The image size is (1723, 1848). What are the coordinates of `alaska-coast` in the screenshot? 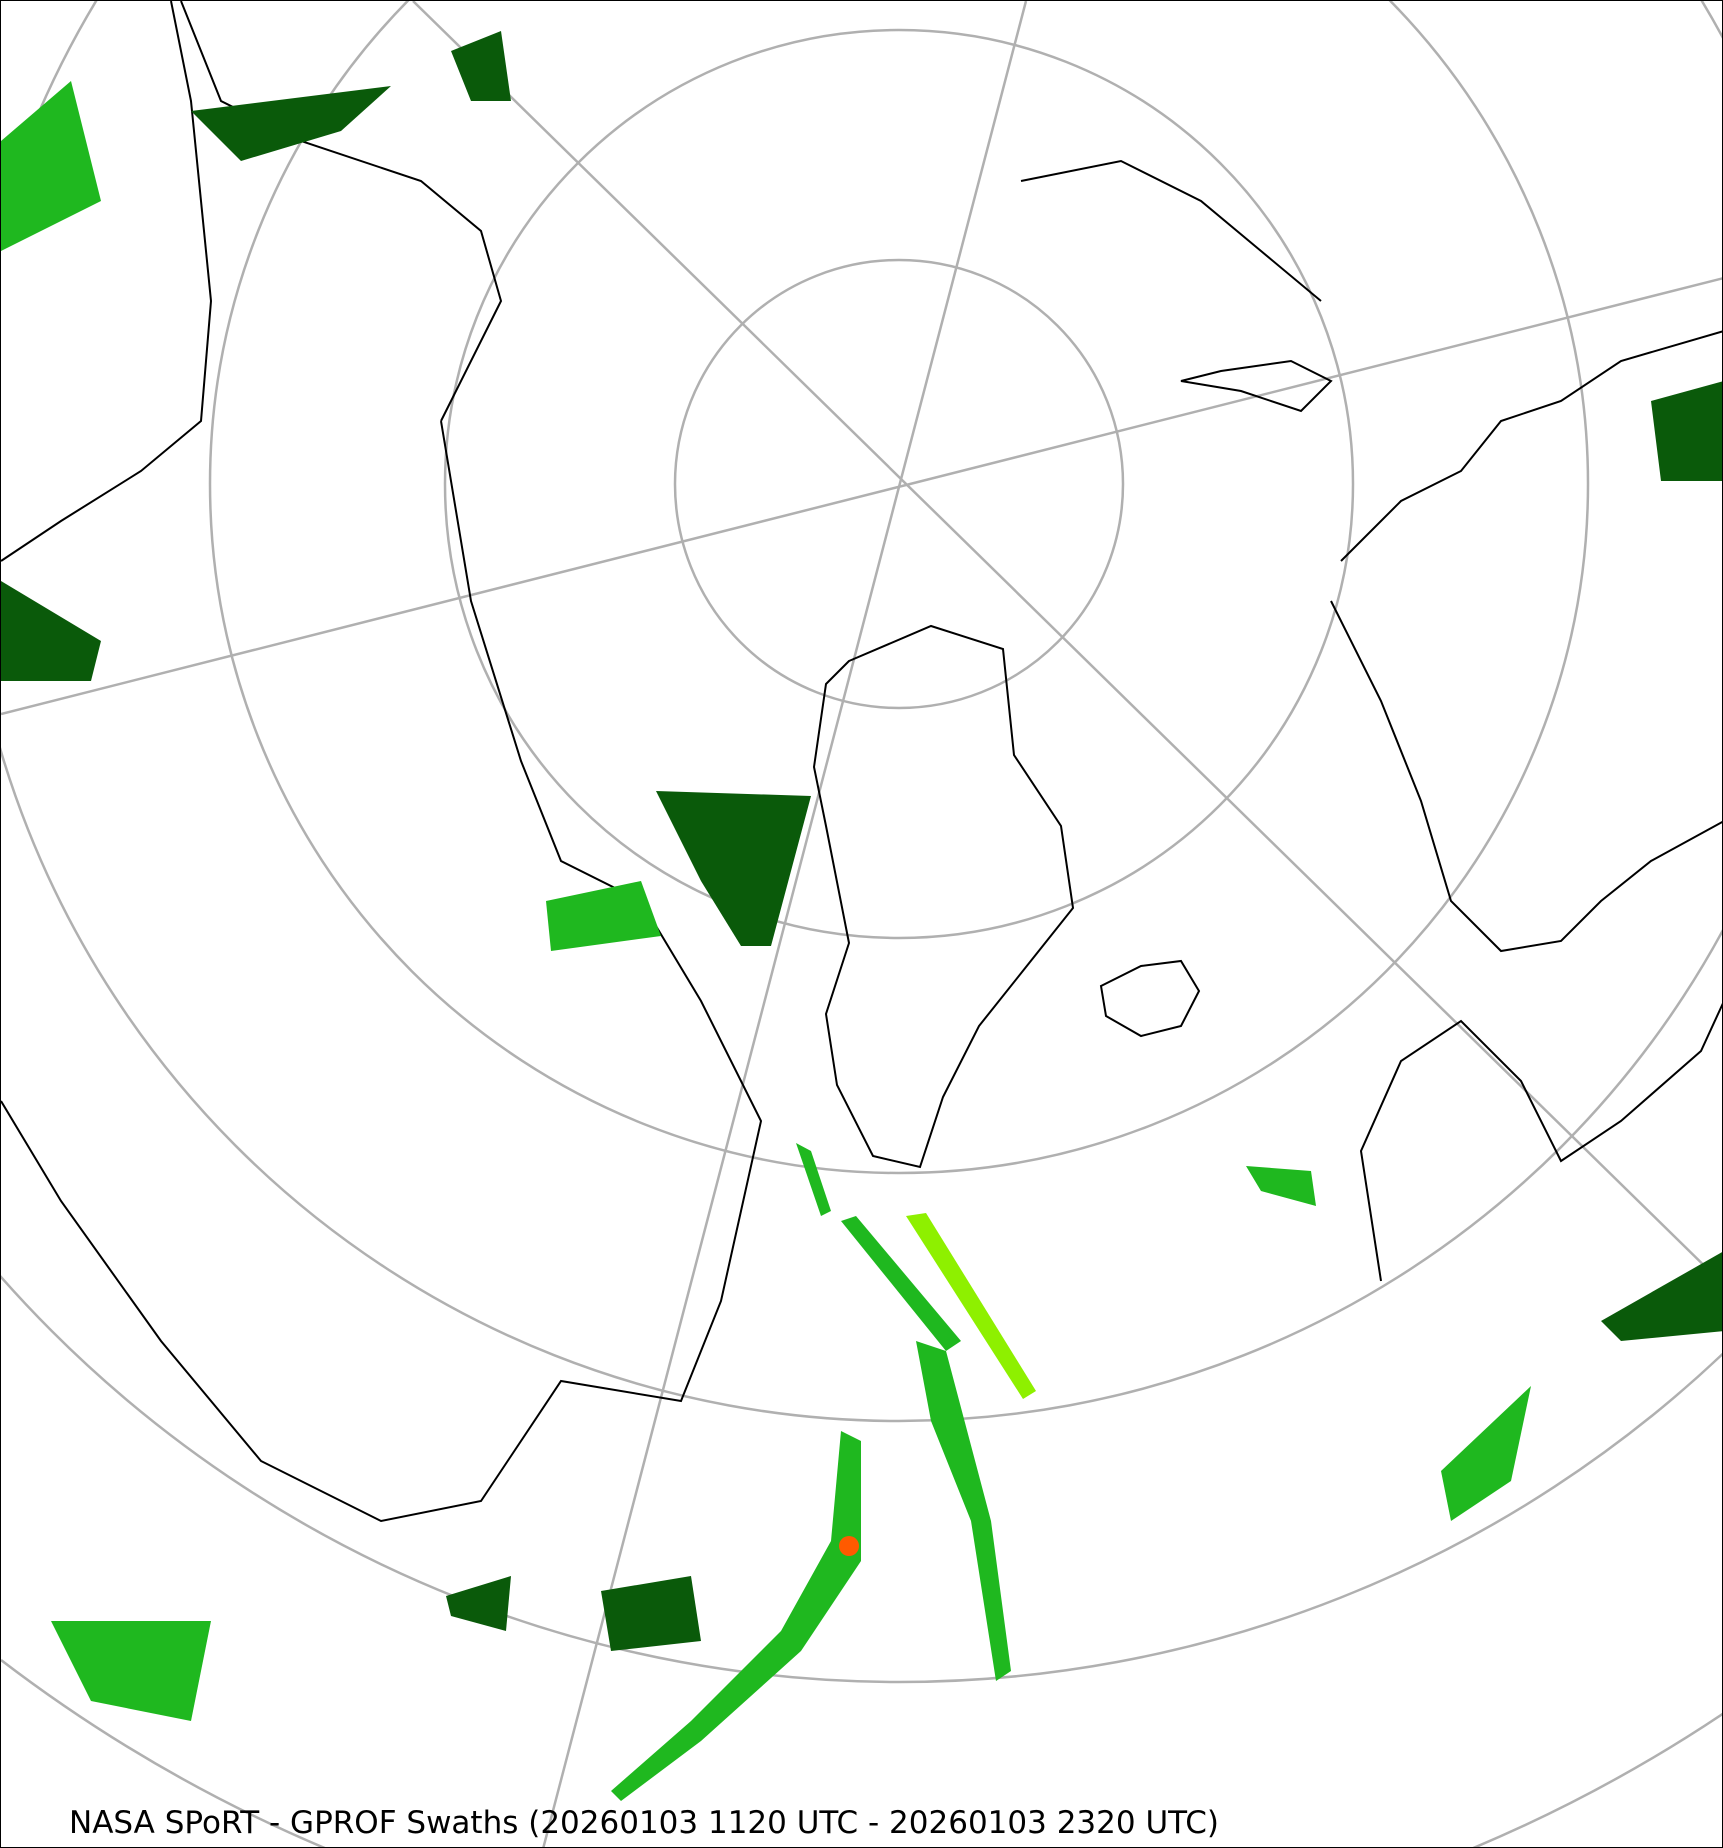 It's located at (107, 281).